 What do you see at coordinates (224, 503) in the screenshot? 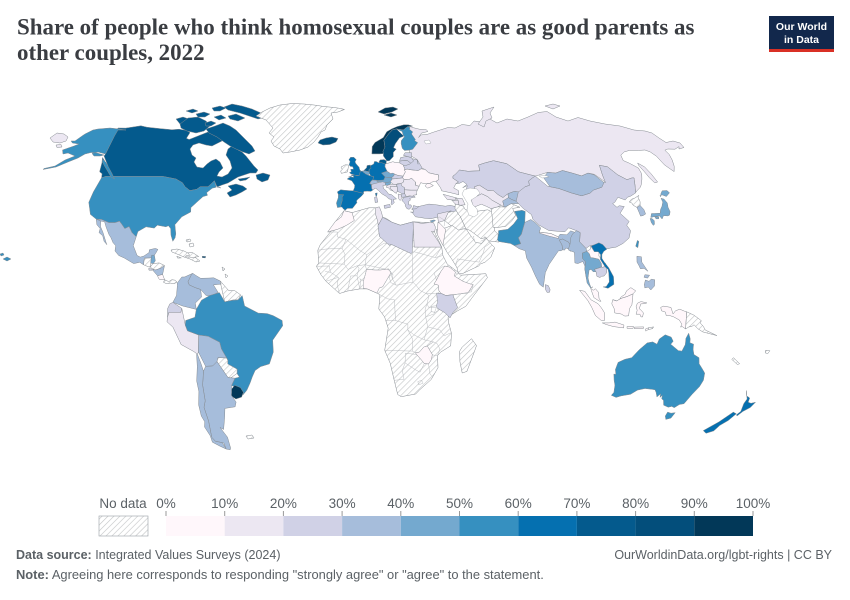
I see `svg-text: 10%` at bounding box center [224, 503].